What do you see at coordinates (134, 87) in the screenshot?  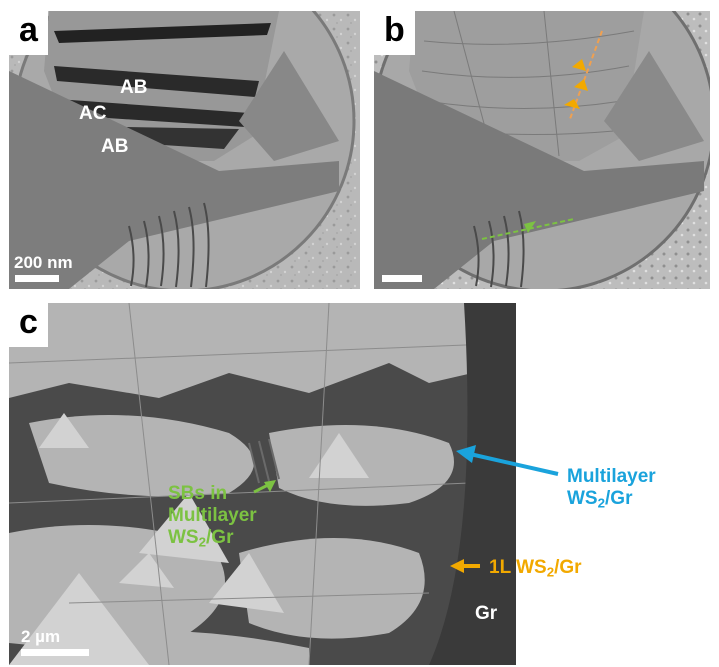 I see `stacking-label-ab-top: AB` at bounding box center [134, 87].